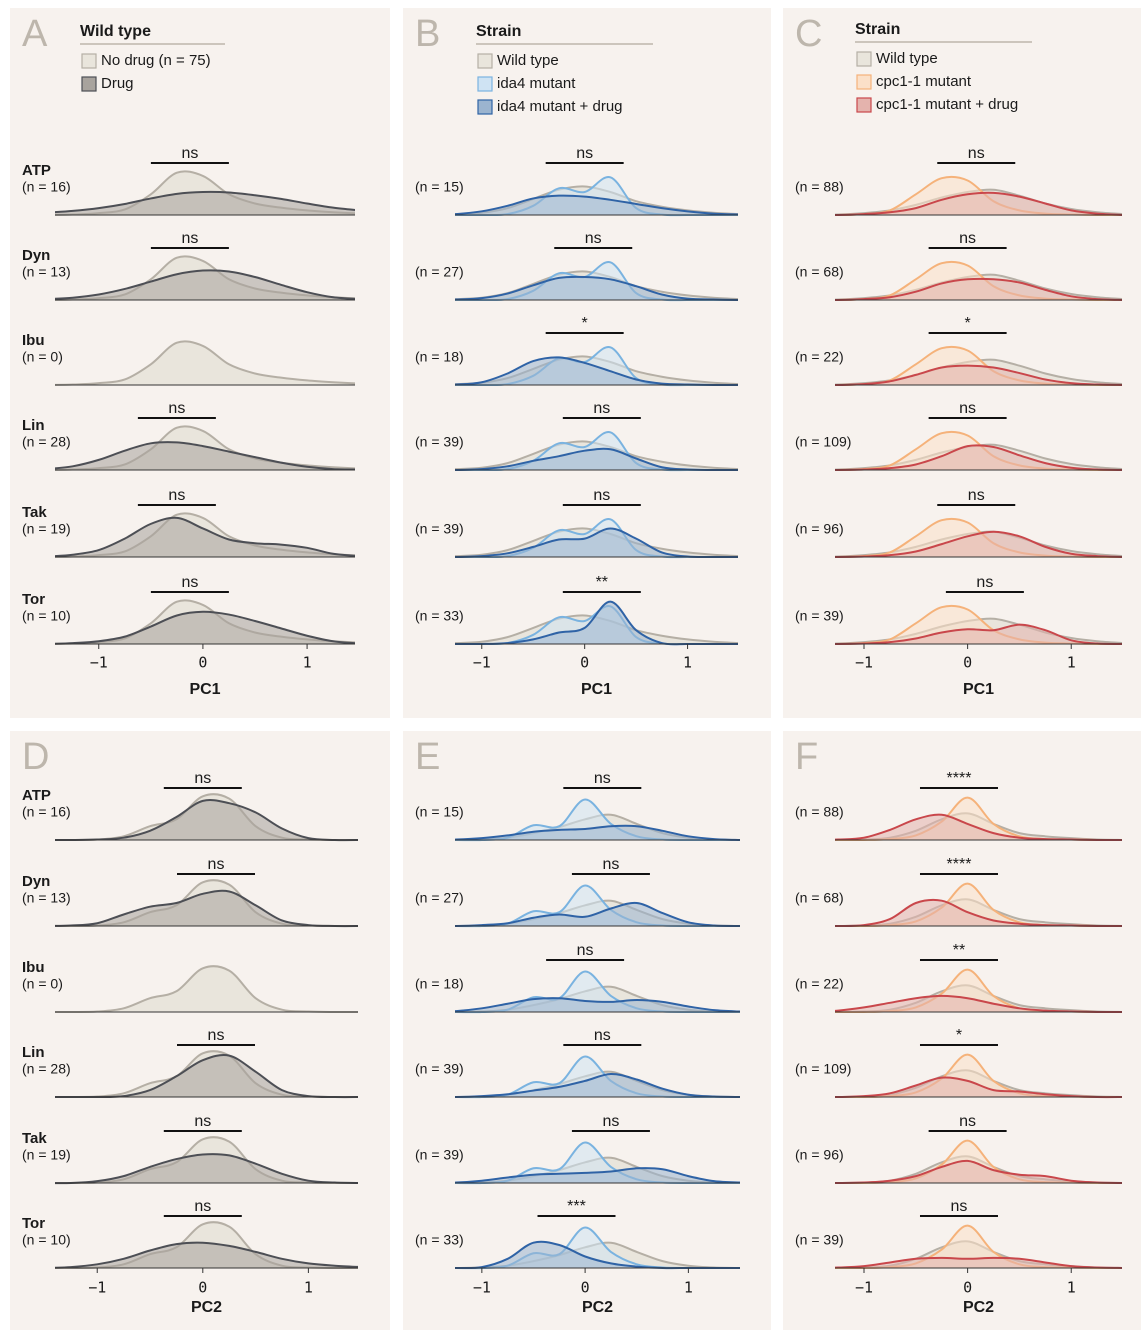  I want to click on panel-letter: B, so click(427, 34).